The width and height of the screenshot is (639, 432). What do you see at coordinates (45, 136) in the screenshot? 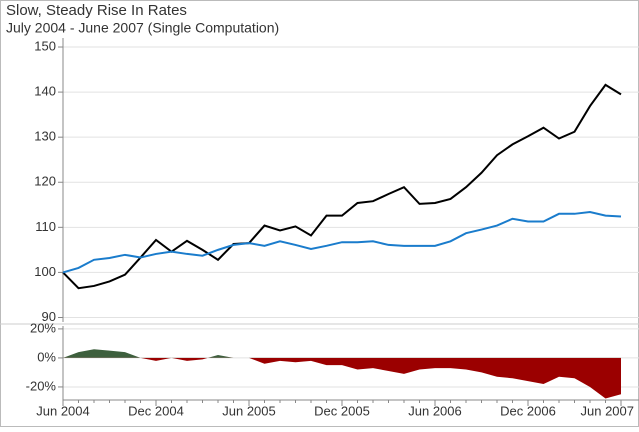
I see `y-tick-label: 130` at bounding box center [45, 136].